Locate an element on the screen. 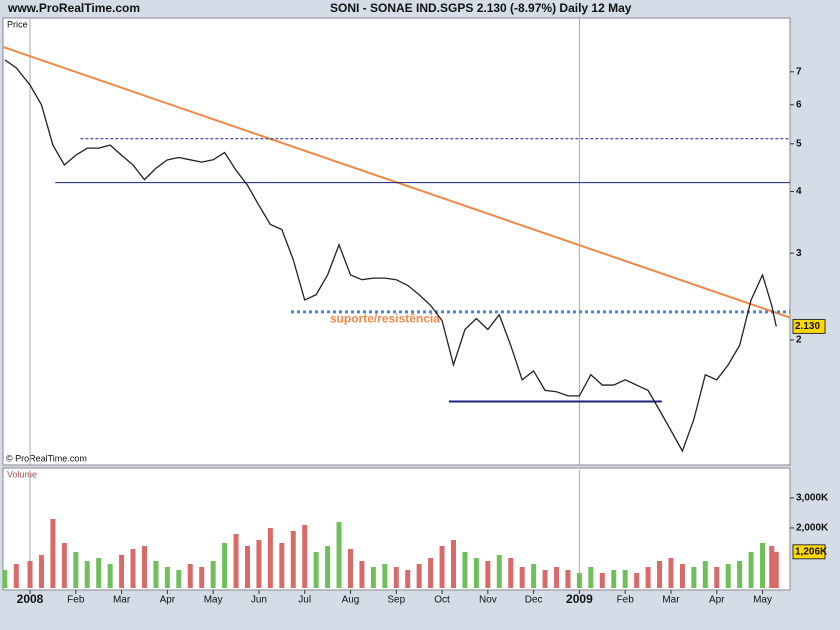  y-tick-label: 2 is located at coordinates (799, 340).